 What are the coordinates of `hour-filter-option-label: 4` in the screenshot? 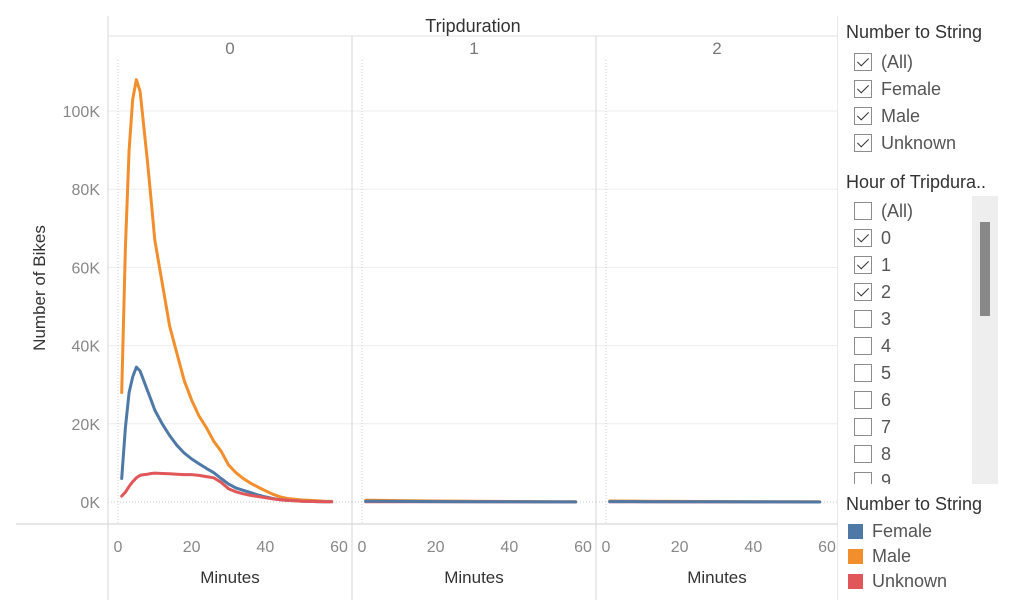 It's located at (886, 345).